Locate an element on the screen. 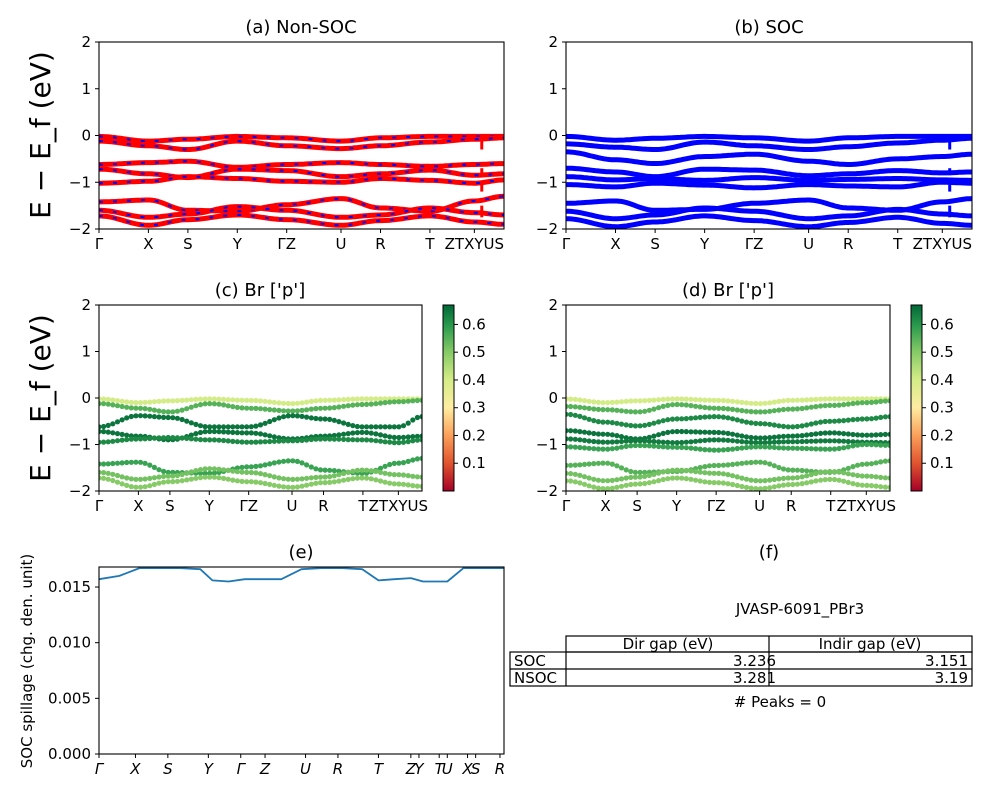 This screenshot has height=800, width=1000. panel-a-title: (a) Non-SOC is located at coordinates (300, 27).